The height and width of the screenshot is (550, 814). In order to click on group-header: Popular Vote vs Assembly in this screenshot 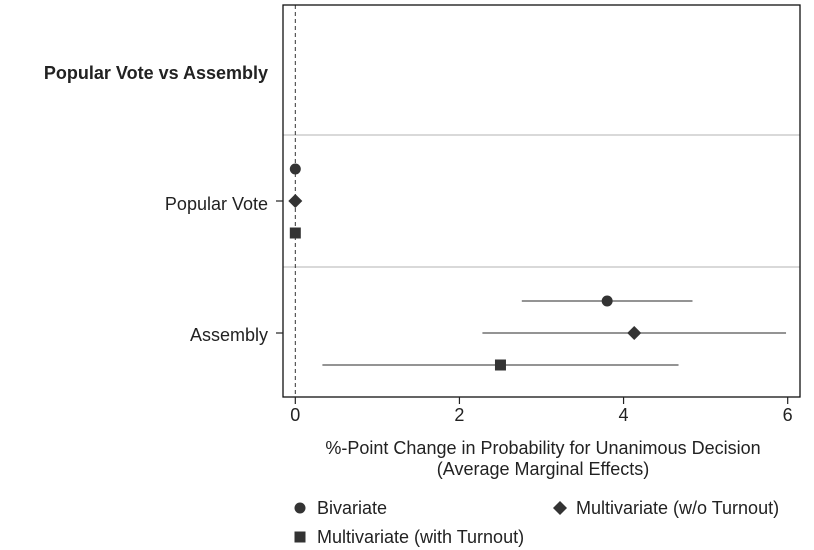, I will do `click(156, 73)`.